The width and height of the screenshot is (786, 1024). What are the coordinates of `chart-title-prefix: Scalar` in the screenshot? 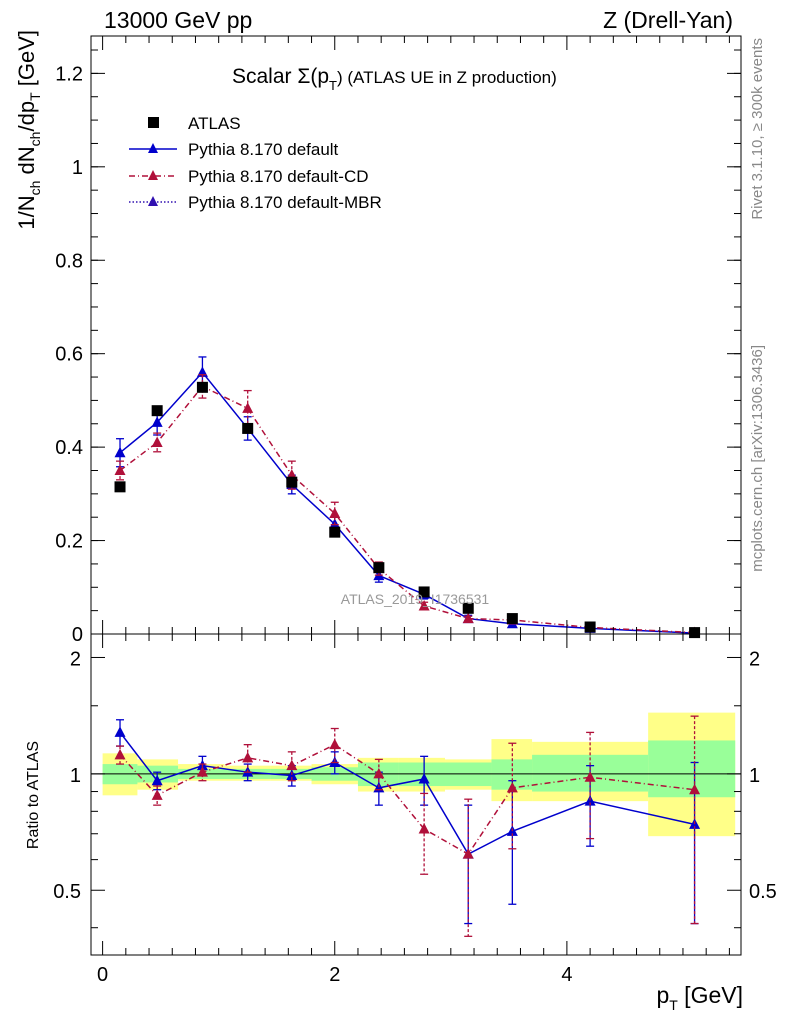 It's located at (264, 76).